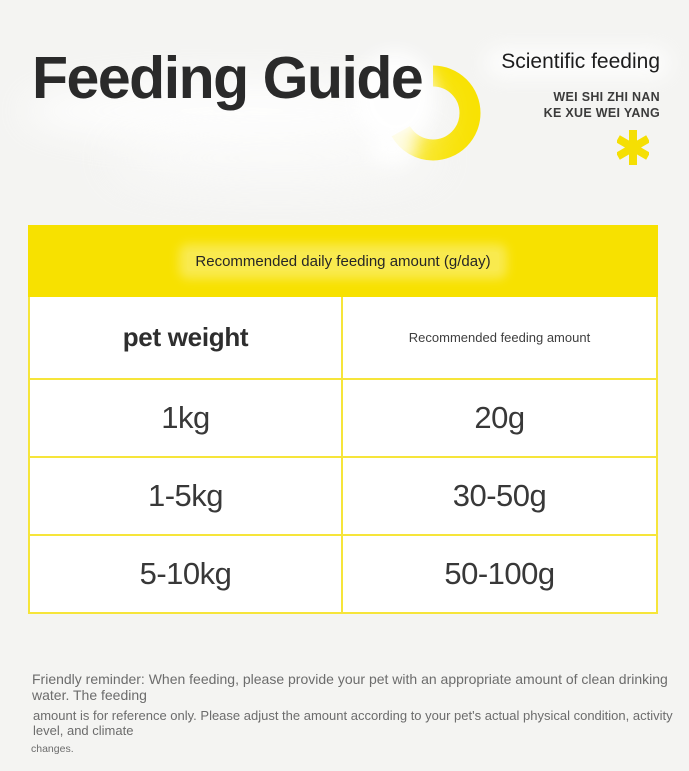  What do you see at coordinates (602, 105) in the screenshot?
I see `pinyin-caption: WEI SHI ZHI NAN KE XUE WEI YANG` at bounding box center [602, 105].